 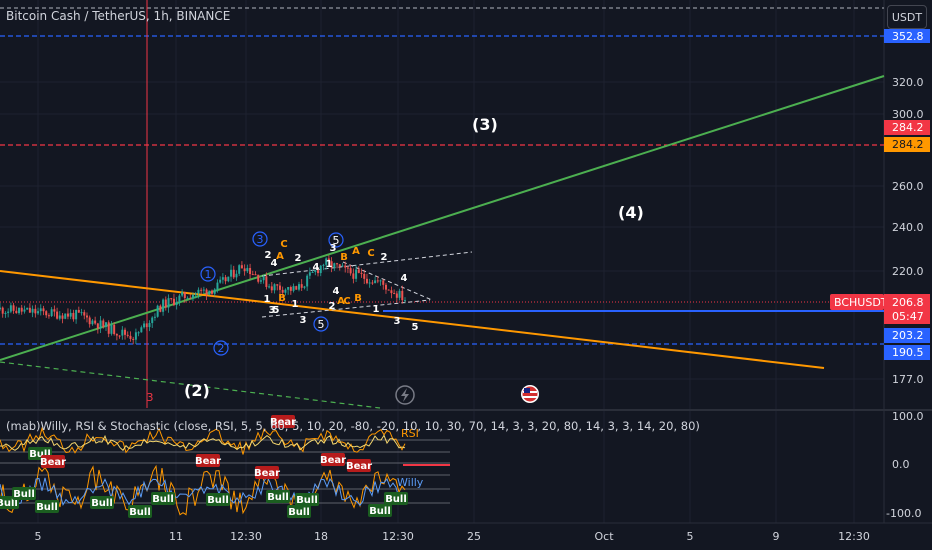 I want to click on badge-countdown: 05:47, so click(x=908, y=316).